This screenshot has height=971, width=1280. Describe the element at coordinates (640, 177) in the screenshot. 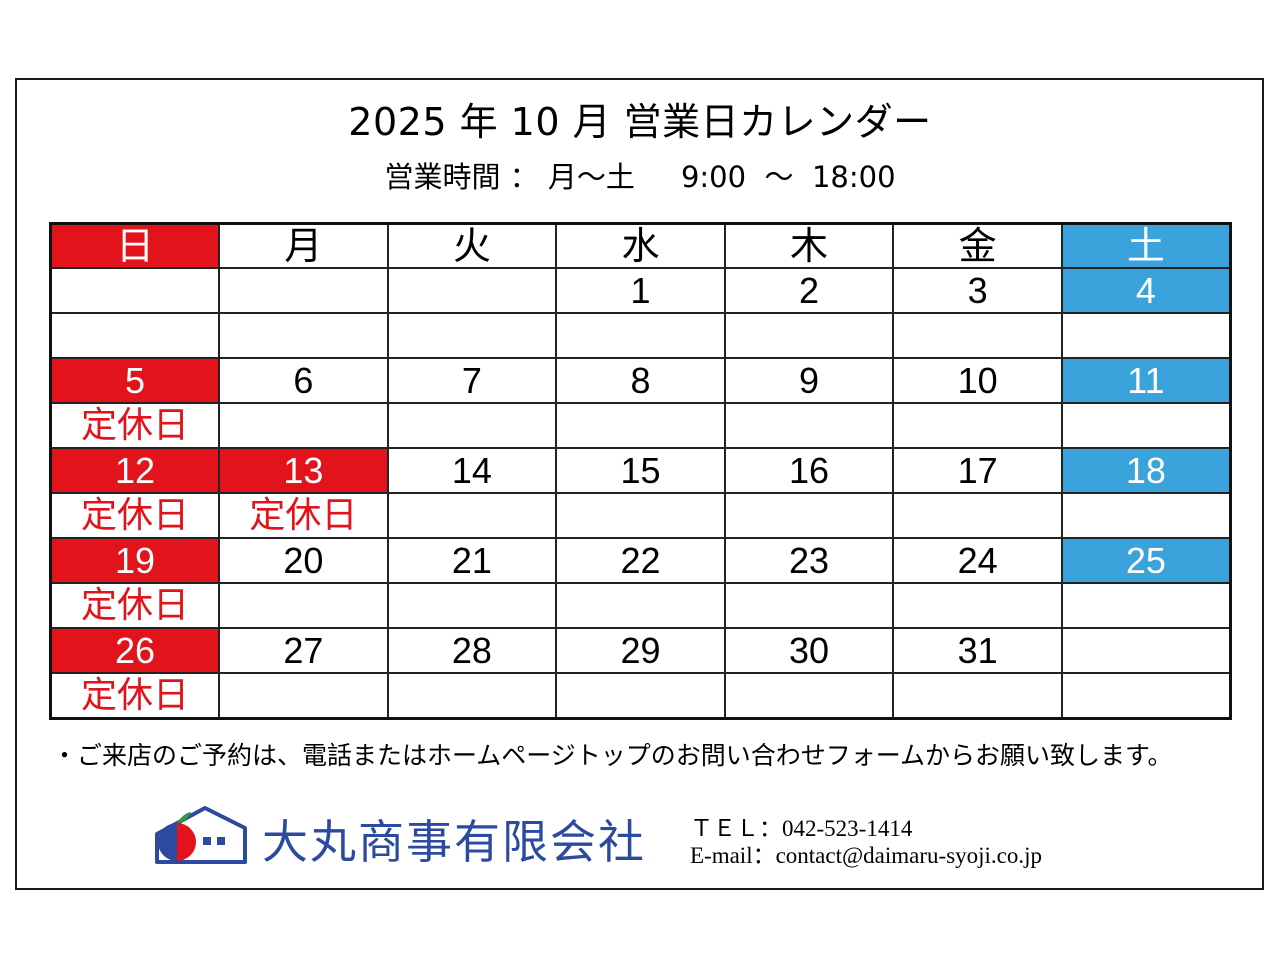

I see `business-hours: 営業時間 ： 月～土 9:00 ～ 18:00` at that location.